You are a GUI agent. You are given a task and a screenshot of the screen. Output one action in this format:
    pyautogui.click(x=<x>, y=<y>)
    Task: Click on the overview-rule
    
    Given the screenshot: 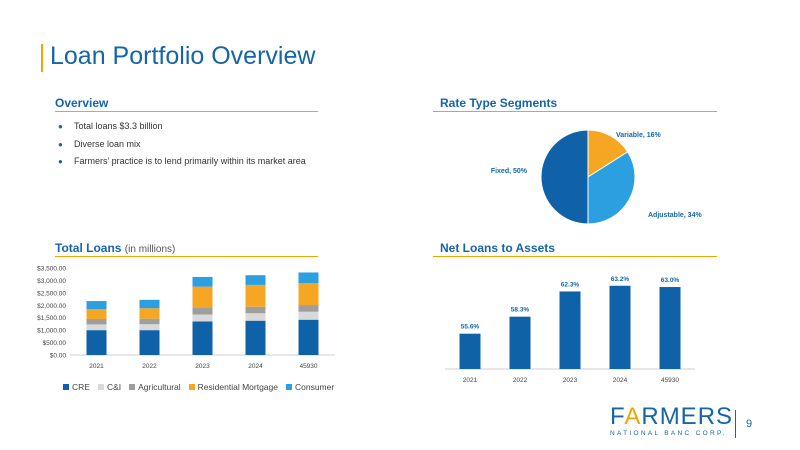 What is the action you would take?
    pyautogui.click(x=186, y=111)
    